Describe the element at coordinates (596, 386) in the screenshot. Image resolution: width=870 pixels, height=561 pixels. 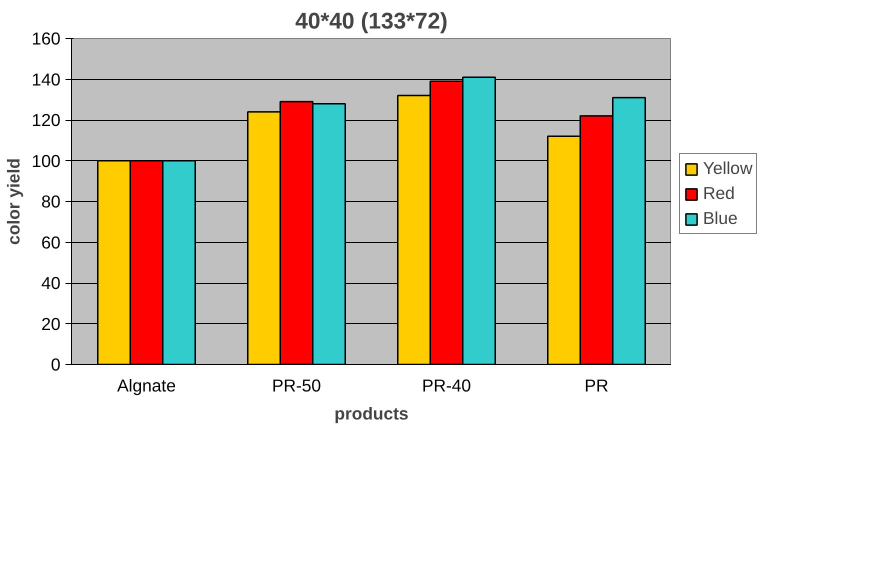
I see `x-tick-label: PR` at that location.